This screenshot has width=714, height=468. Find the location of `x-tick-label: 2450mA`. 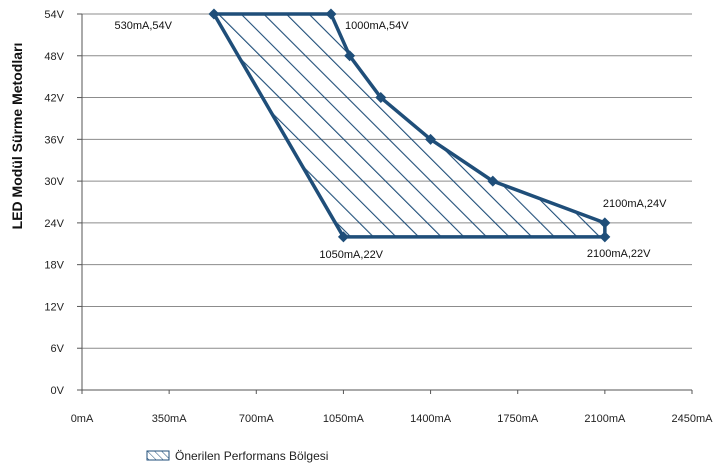

x-tick-label: 2450mA is located at coordinates (693, 419).